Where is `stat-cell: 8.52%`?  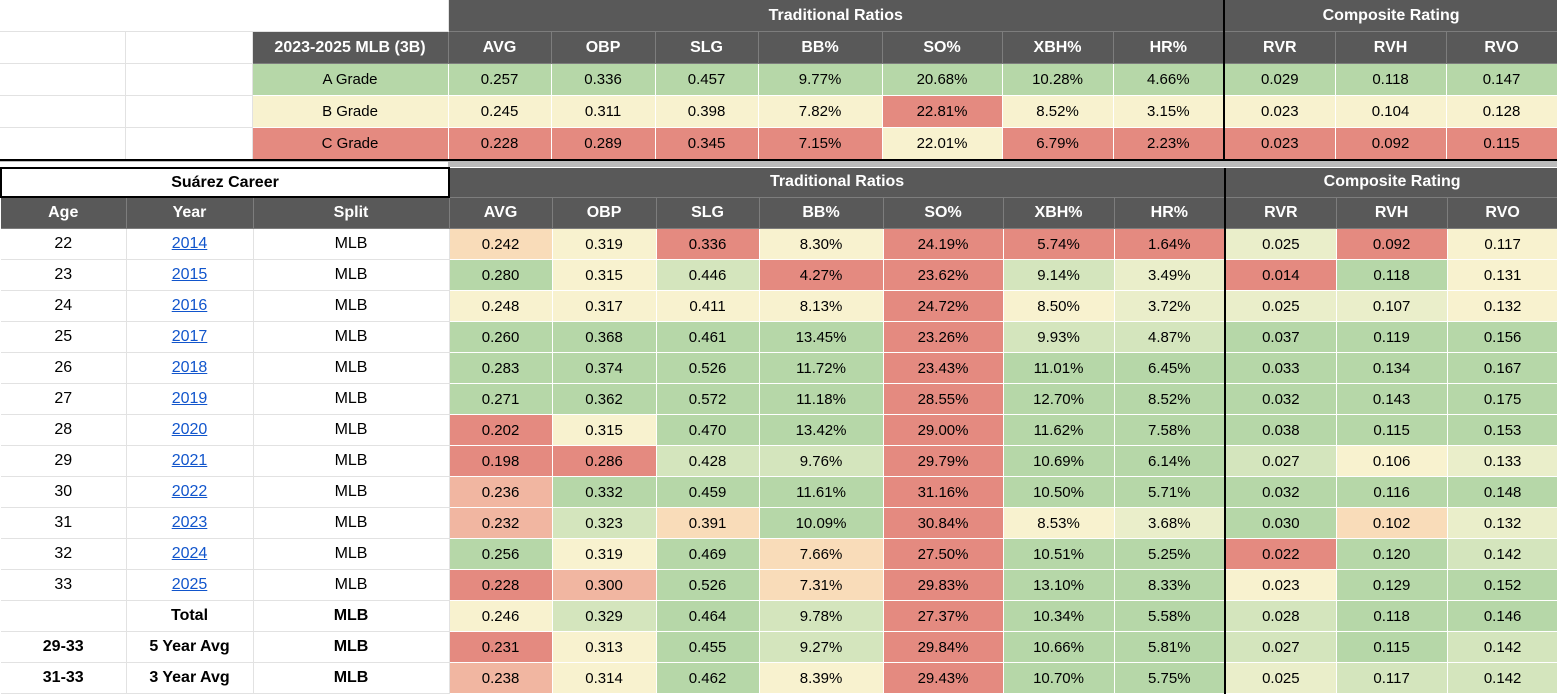
stat-cell: 8.52% is located at coordinates (1170, 399).